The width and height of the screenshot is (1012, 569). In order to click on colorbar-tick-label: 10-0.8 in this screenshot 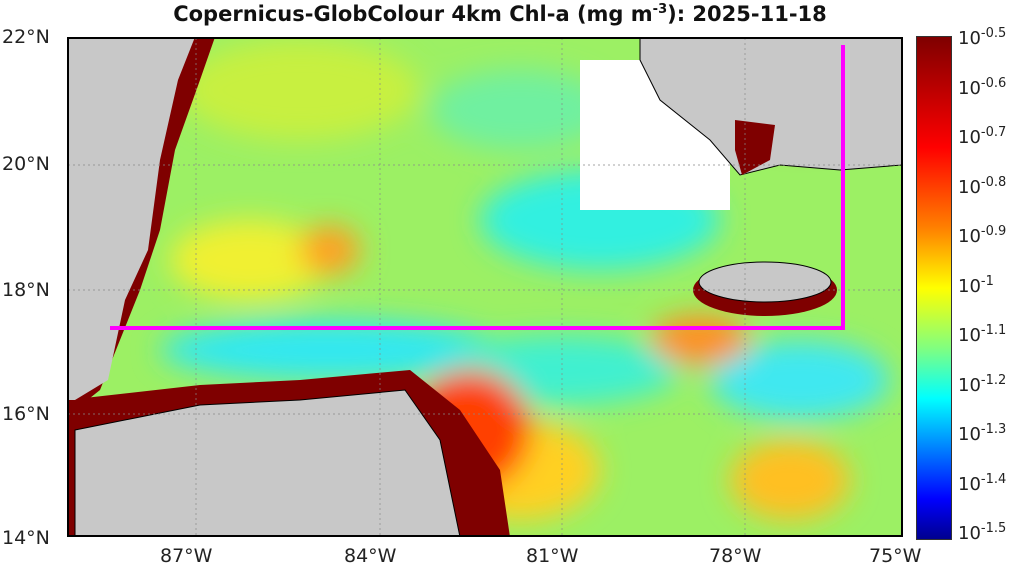, I will do `click(982, 186)`.